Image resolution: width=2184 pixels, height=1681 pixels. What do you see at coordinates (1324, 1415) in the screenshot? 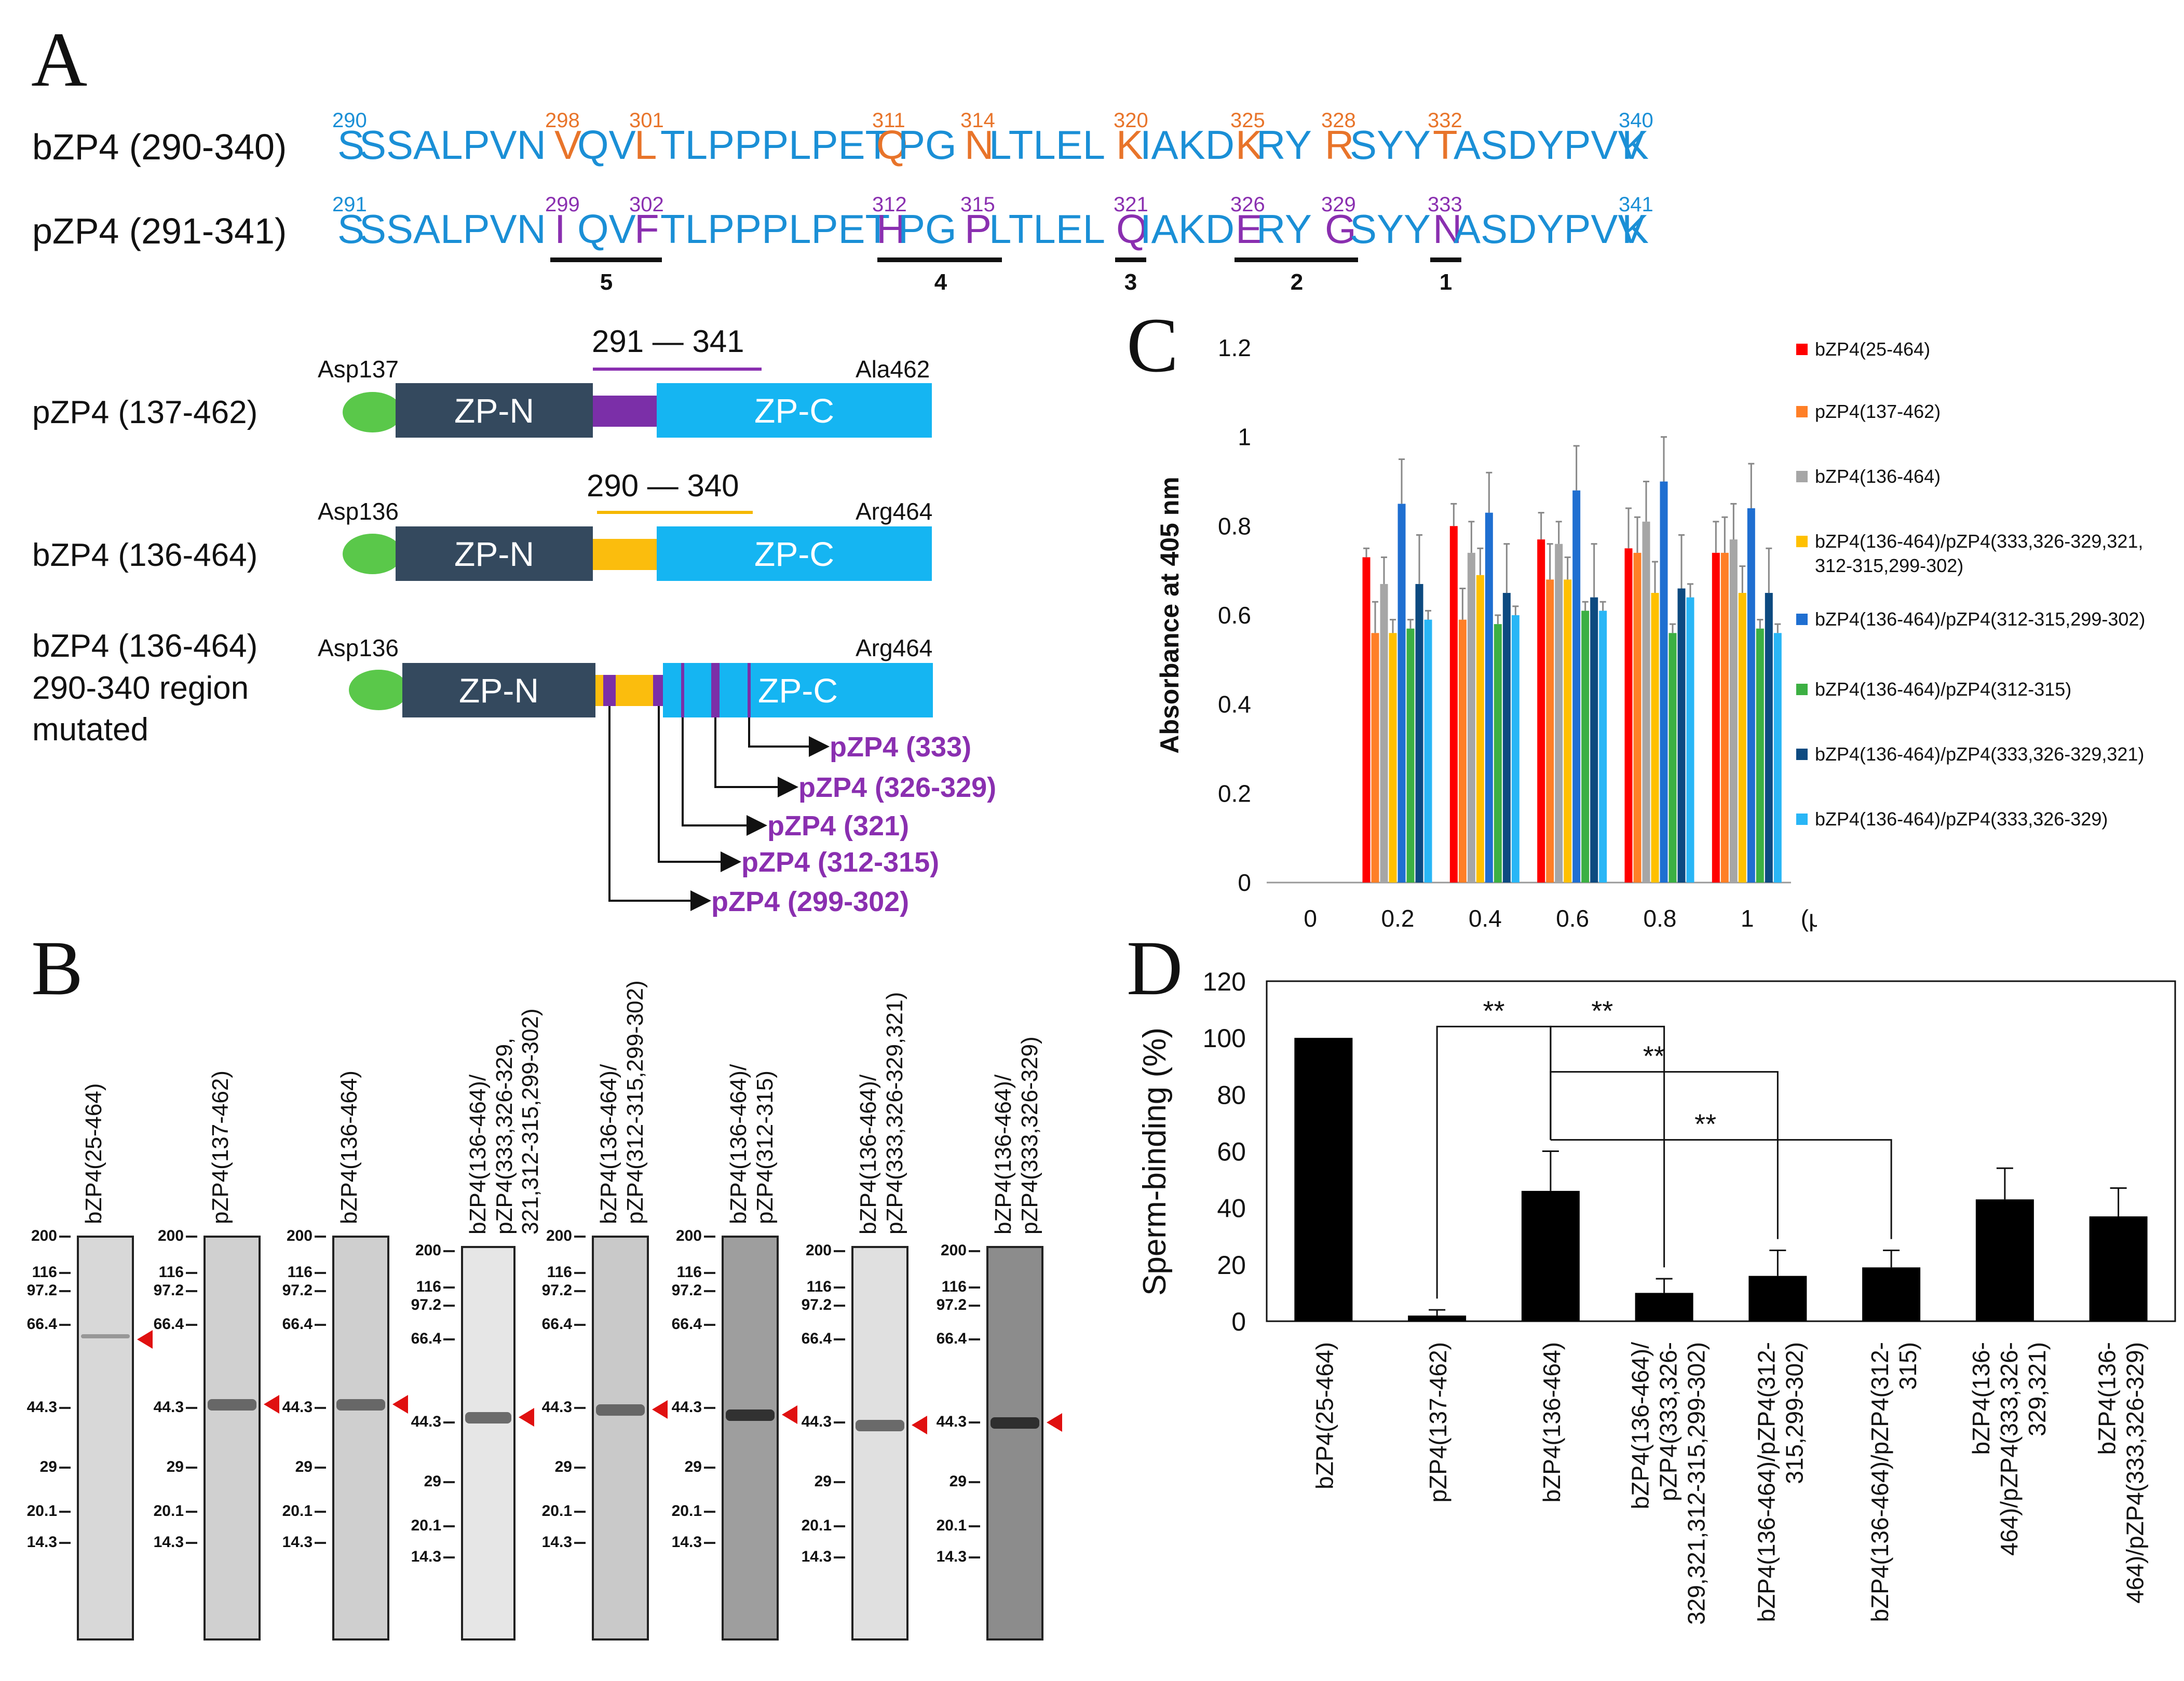
I see `chart-d-category-label: bZP4(25-464)` at bounding box center [1324, 1415].